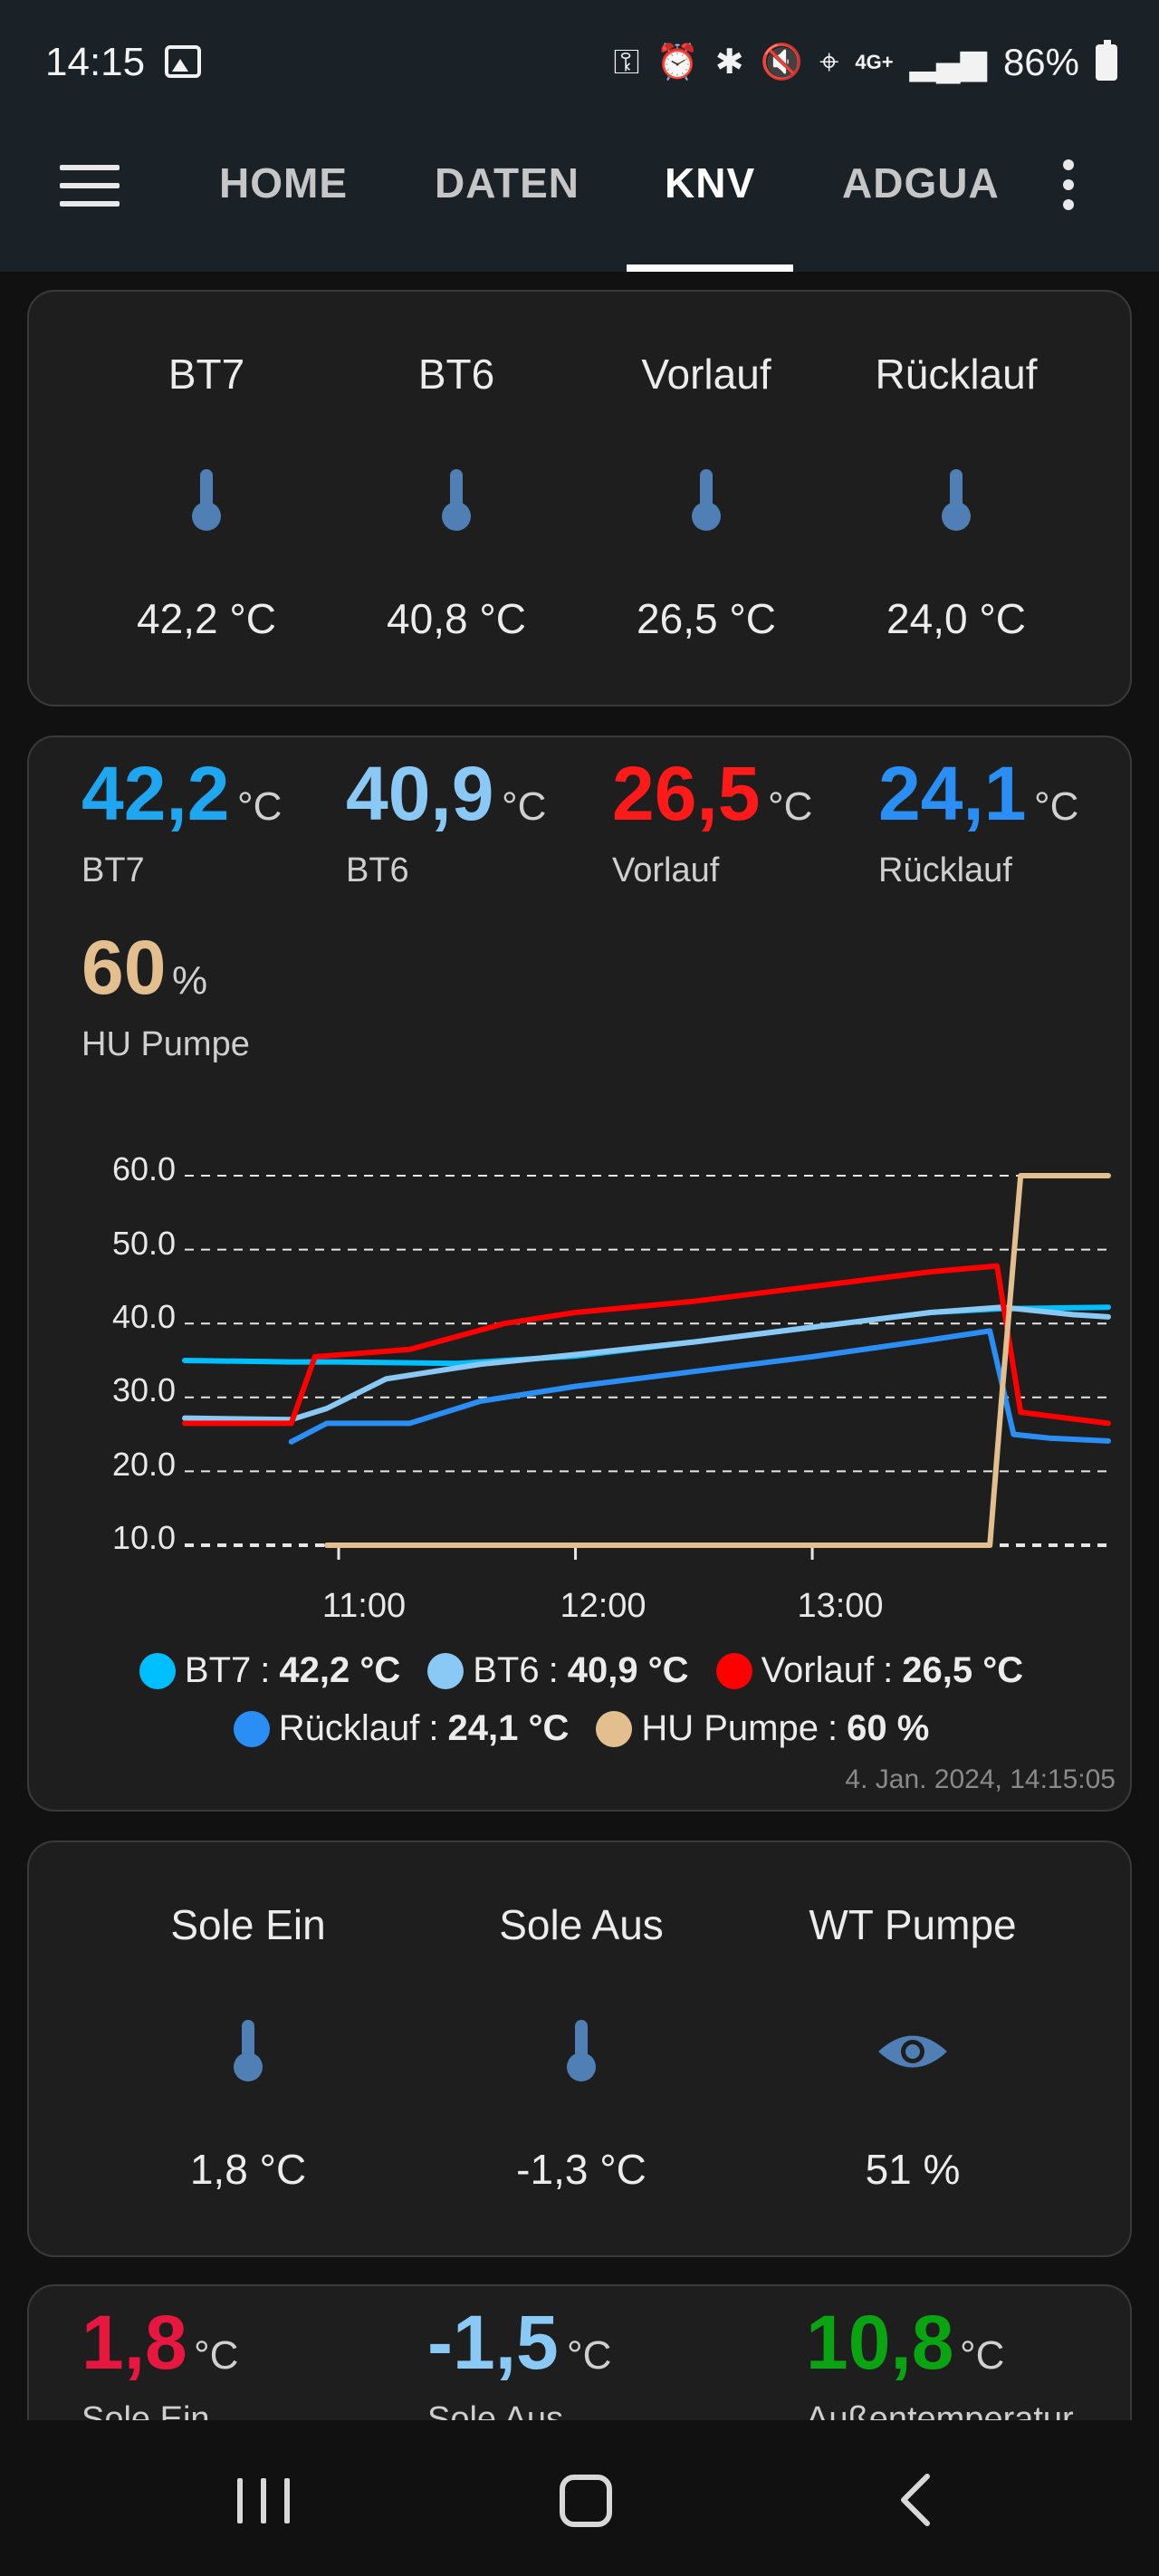 This screenshot has height=2576, width=1159. I want to click on chart-timestamp: 4. Jan. 2024, 14:15:05, so click(980, 1779).